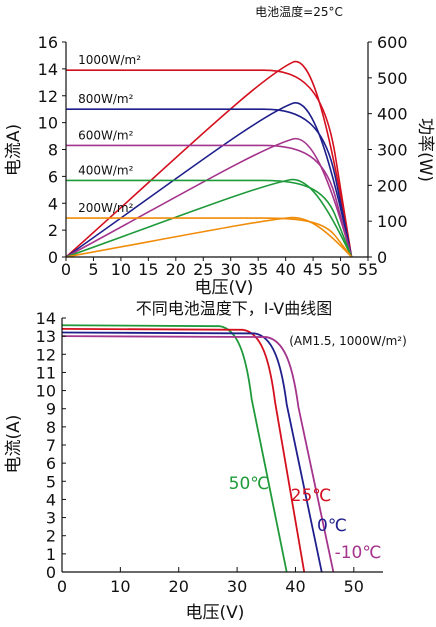  I want to click on top-x-tick-label: 10, so click(121, 269).